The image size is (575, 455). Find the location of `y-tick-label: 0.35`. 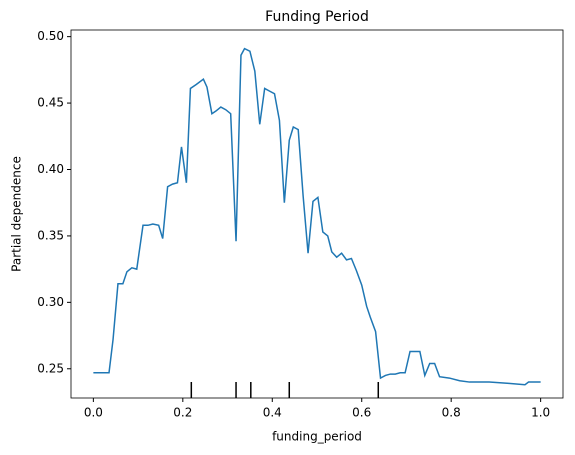

y-tick-label: 0.35 is located at coordinates (50, 235).